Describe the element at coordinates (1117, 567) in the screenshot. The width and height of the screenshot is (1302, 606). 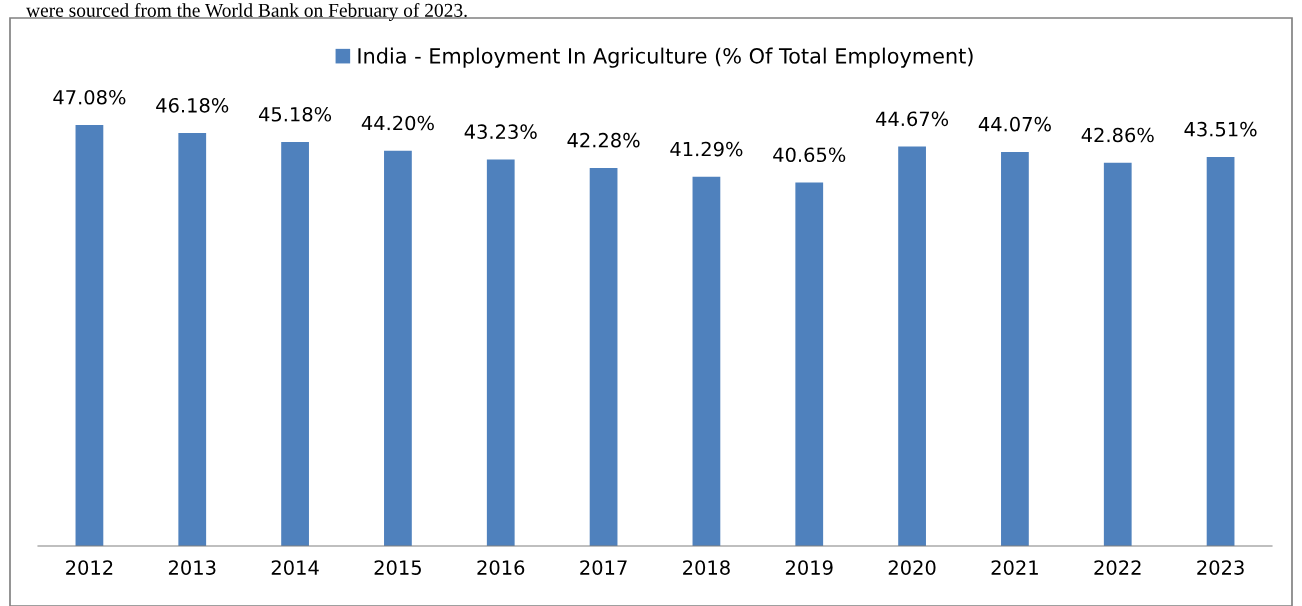
I see `x-tick-label: 2022` at that location.